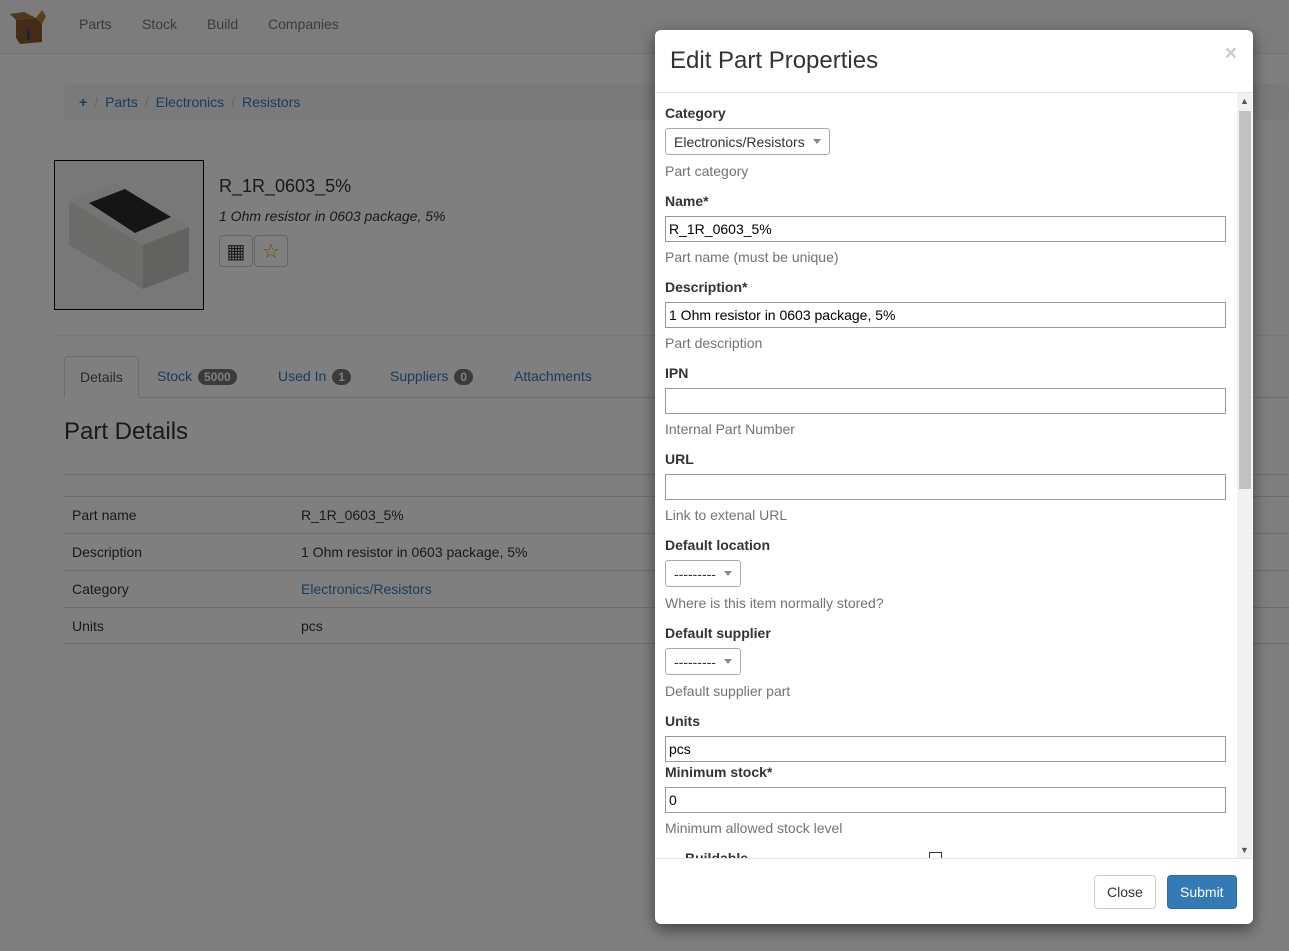 The height and width of the screenshot is (951, 1289). I want to click on supplier-select: ---------, so click(703, 661).